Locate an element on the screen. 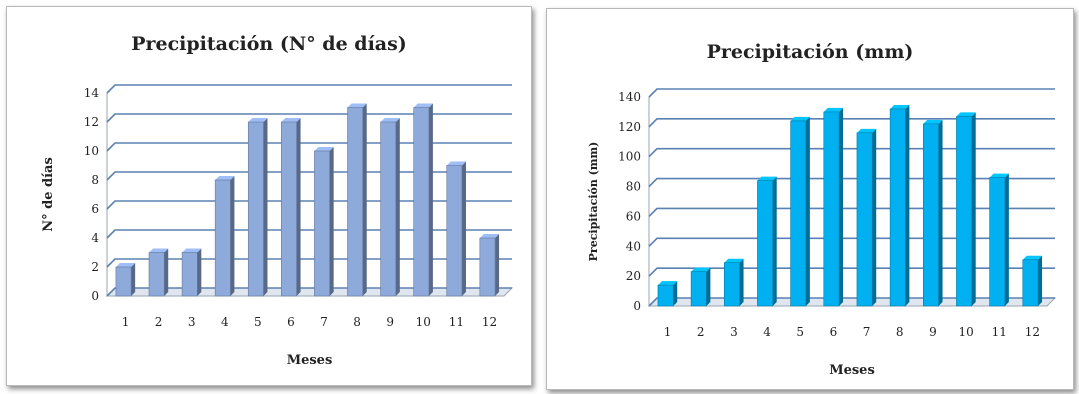 This screenshot has width=1079, height=394. x-tick-label: 5 is located at coordinates (800, 332).